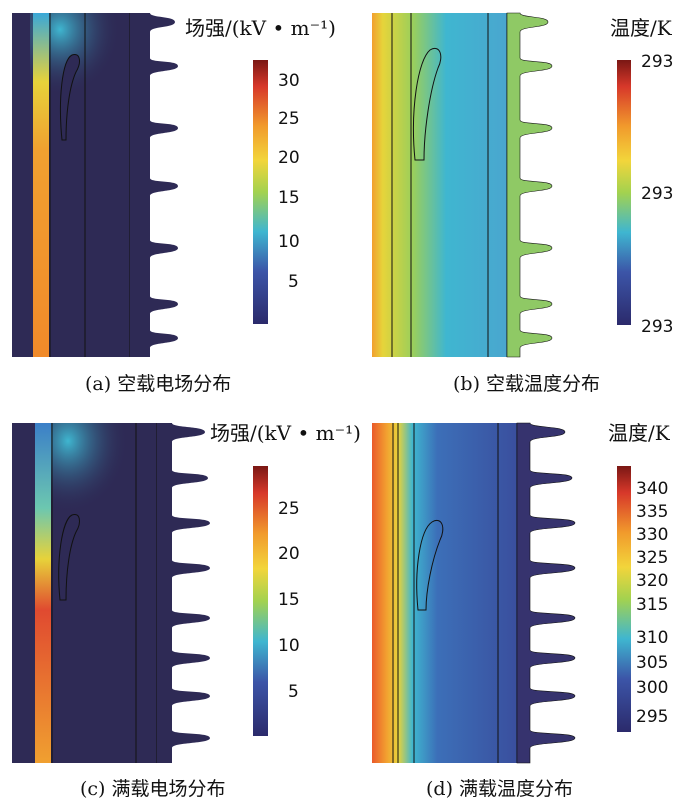 This screenshot has width=700, height=803. What do you see at coordinates (430, 565) in the screenshot?
I see `panel-d-electrode` at bounding box center [430, 565].